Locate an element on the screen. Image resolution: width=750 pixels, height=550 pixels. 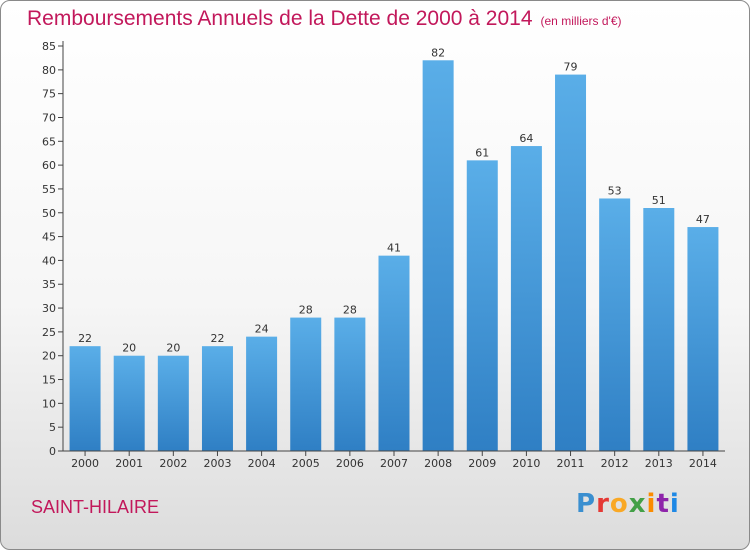
bar-2014 is located at coordinates (703, 339).